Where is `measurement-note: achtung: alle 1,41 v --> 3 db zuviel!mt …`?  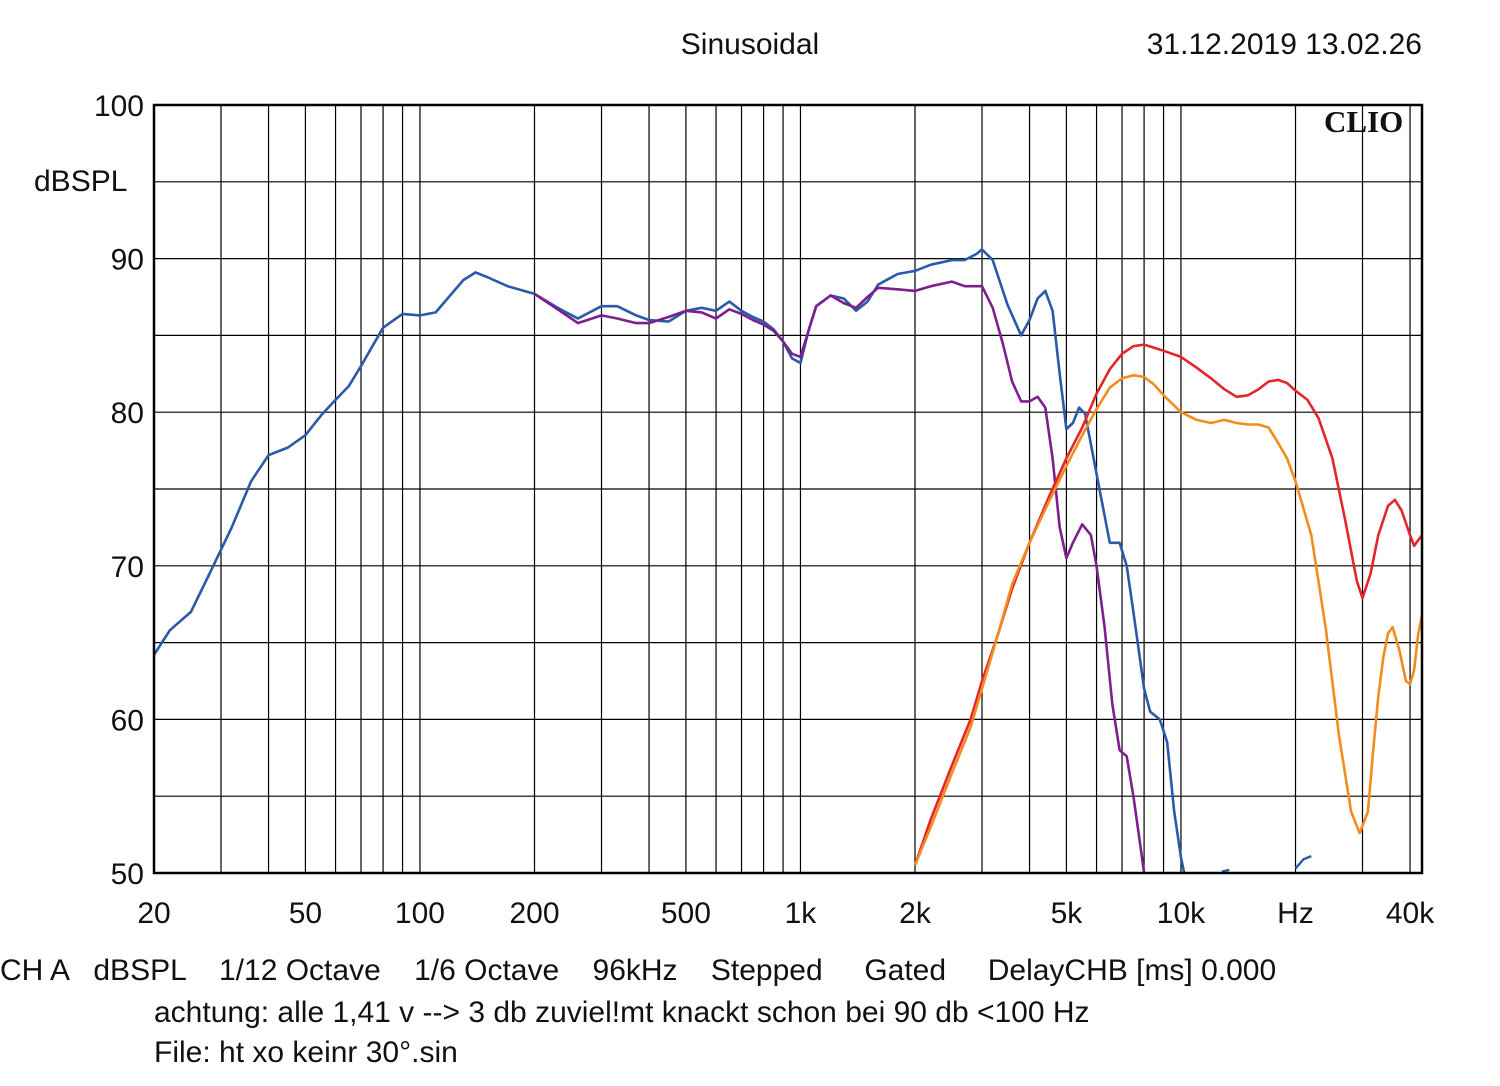 measurement-note: achtung: alle 1,41 v --> 3 db zuviel!mt … is located at coordinates (622, 1012).